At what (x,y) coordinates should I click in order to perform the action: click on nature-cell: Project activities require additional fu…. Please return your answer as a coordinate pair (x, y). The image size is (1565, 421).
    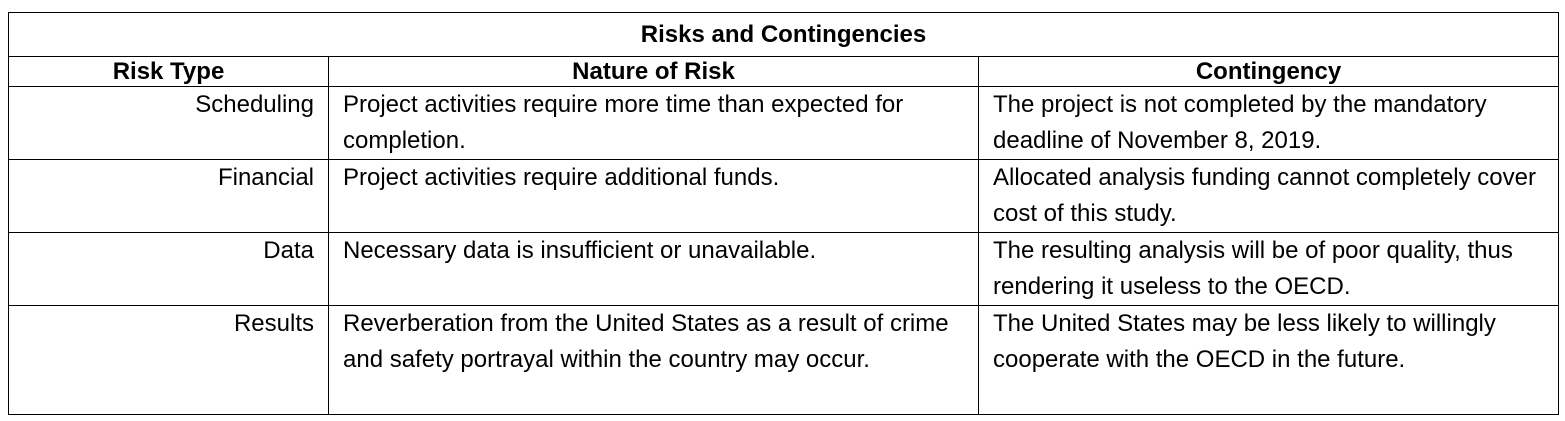
    Looking at the image, I should click on (653, 196).